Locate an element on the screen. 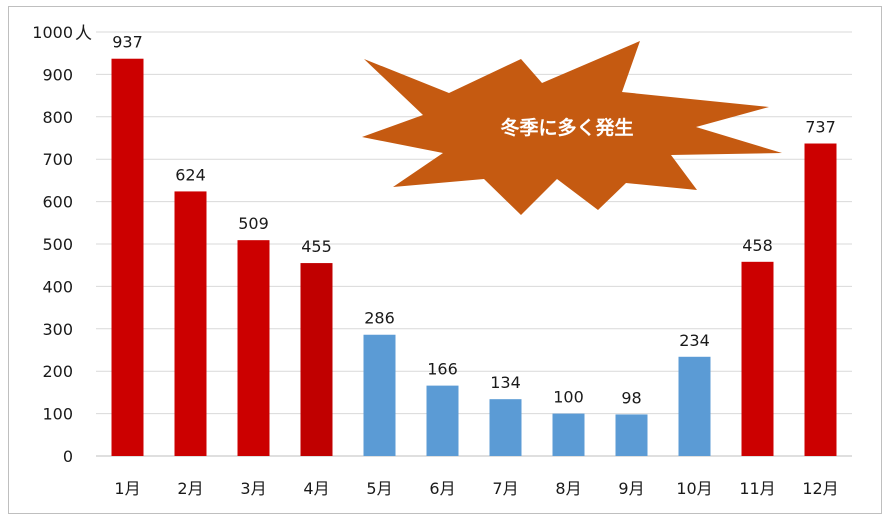  y-tick-label: 300 is located at coordinates (57, 329).